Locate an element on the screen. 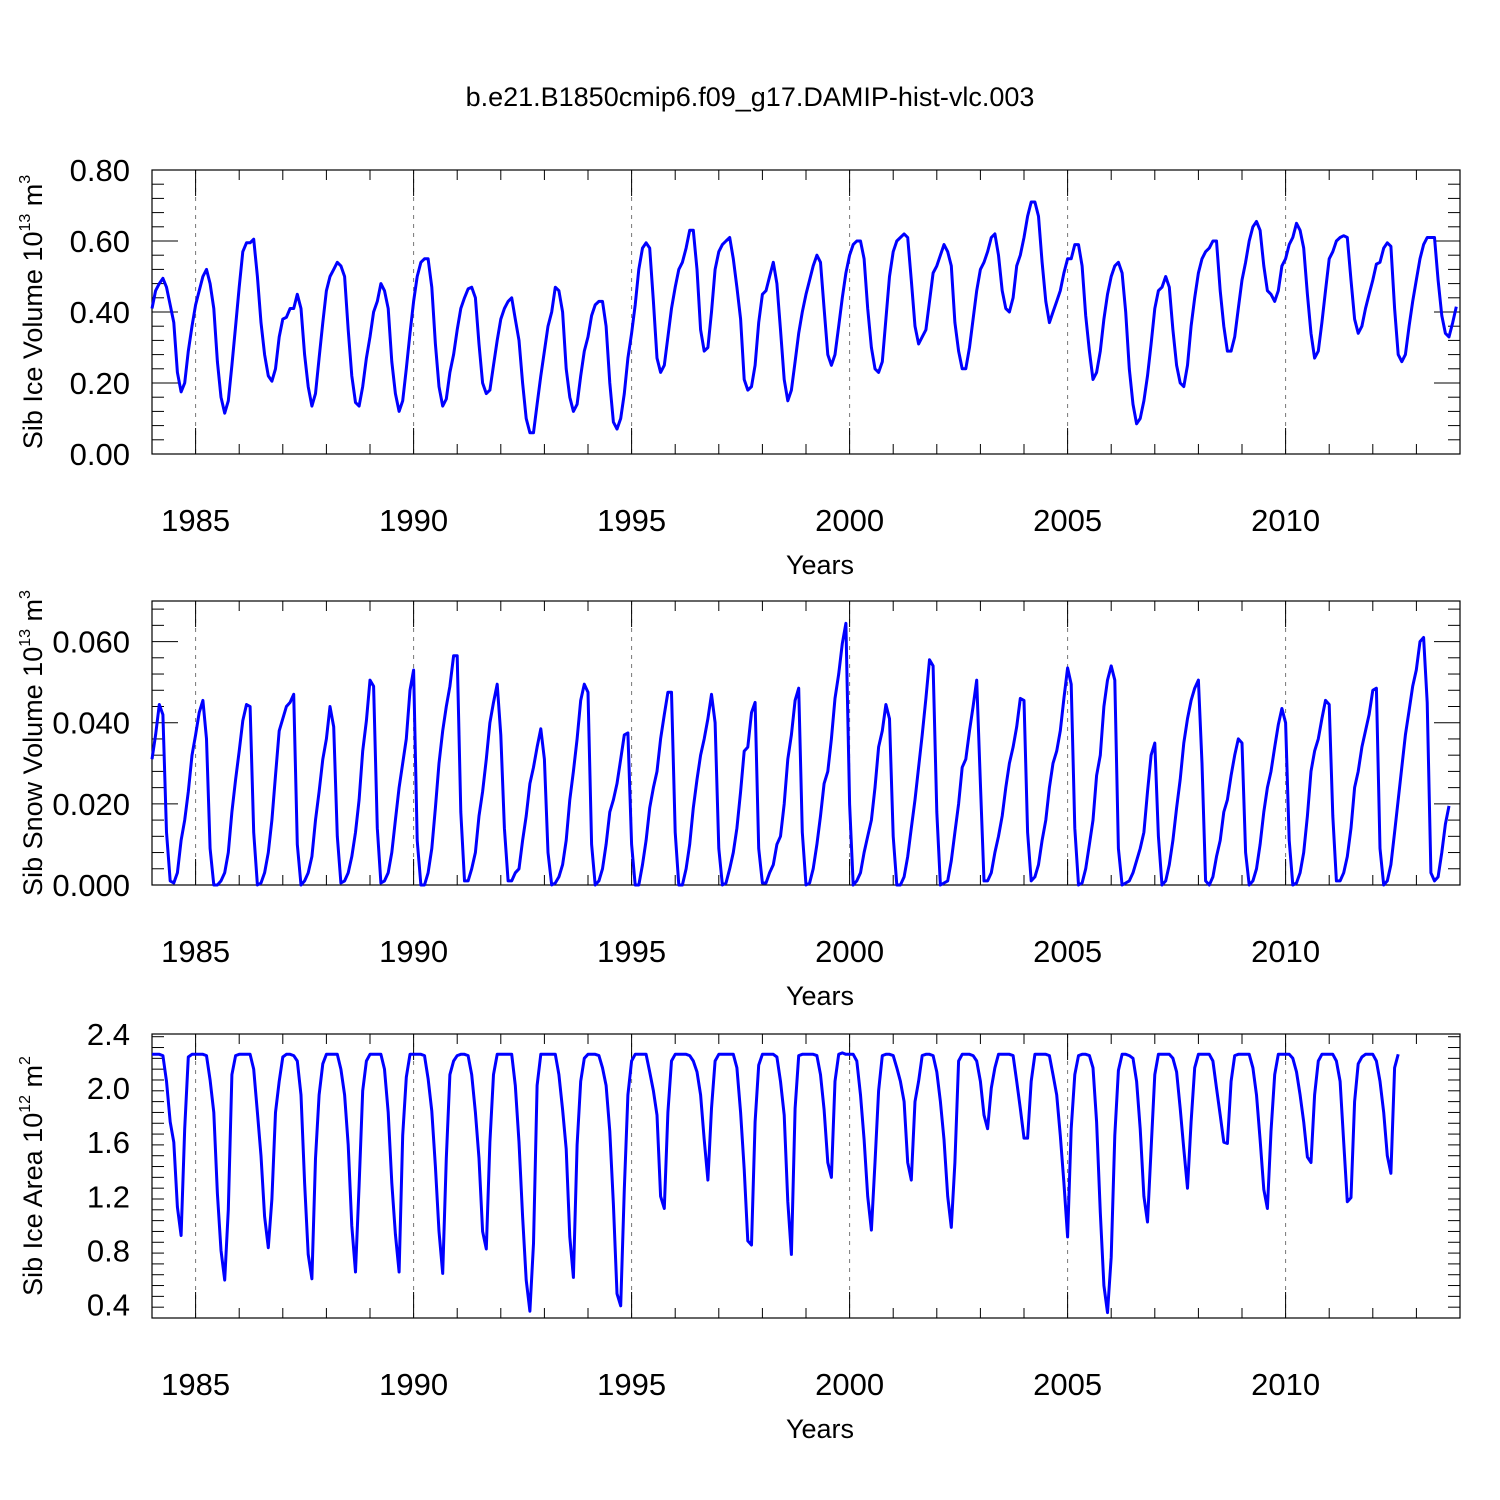  y-axis-label: Sib Snow Volume 1013 m3 is located at coordinates (32, 743).